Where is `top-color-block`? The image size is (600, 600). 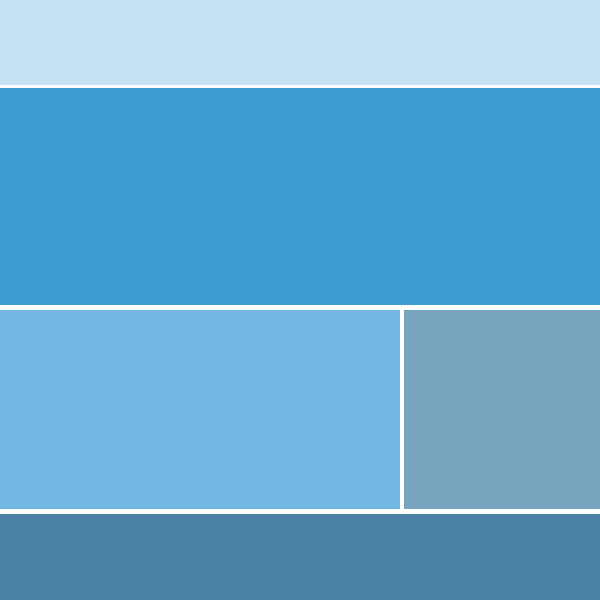
top-color-block is located at coordinates (300, 42).